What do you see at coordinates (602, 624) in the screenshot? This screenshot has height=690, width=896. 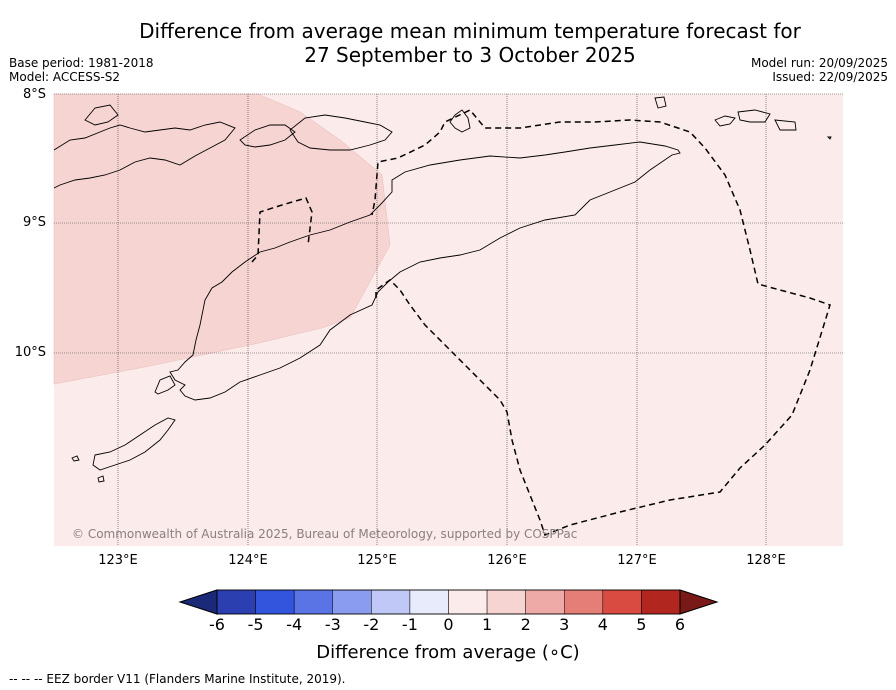 I see `colorbar-tick: 4` at bounding box center [602, 624].